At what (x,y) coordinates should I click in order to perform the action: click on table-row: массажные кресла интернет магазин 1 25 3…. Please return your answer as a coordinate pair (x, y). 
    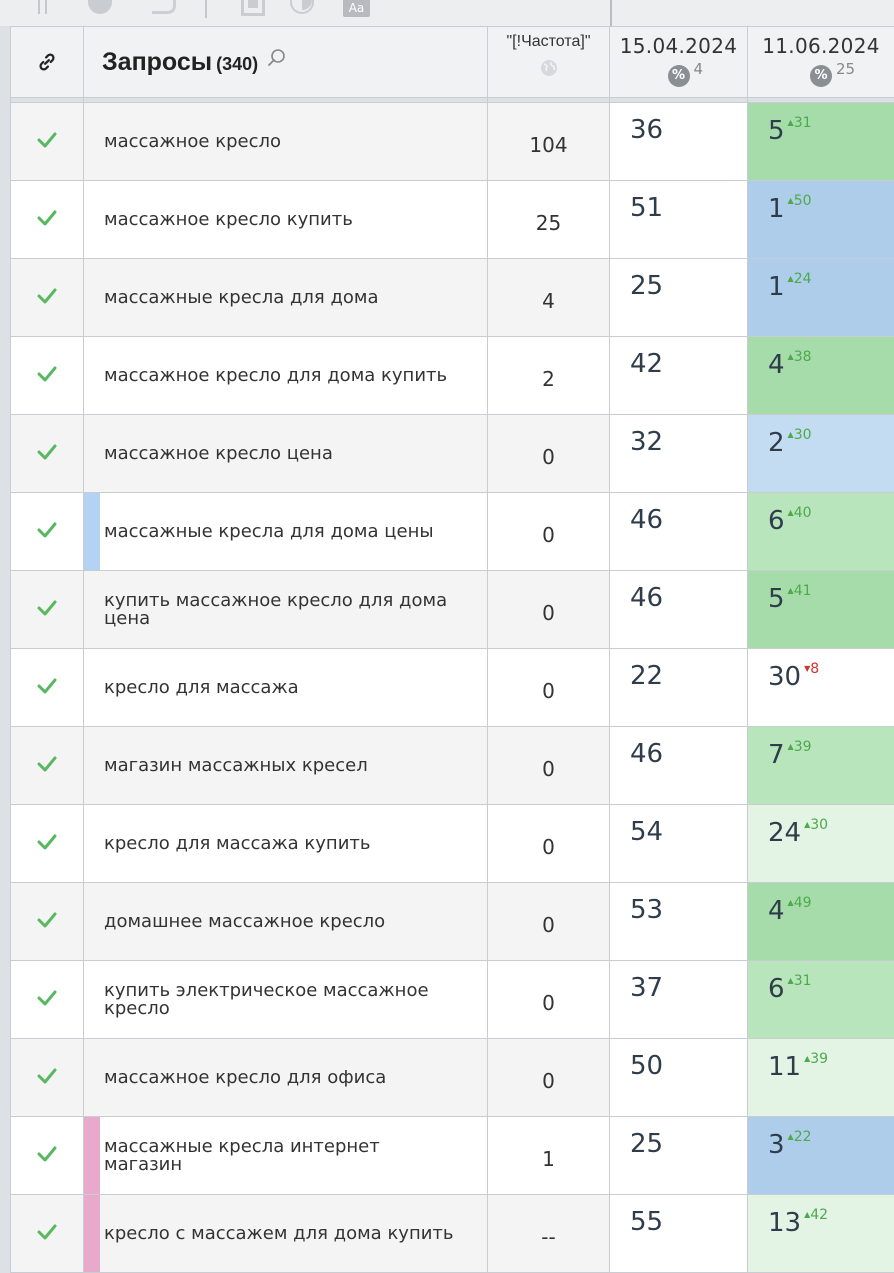
    Looking at the image, I should click on (452, 1156).